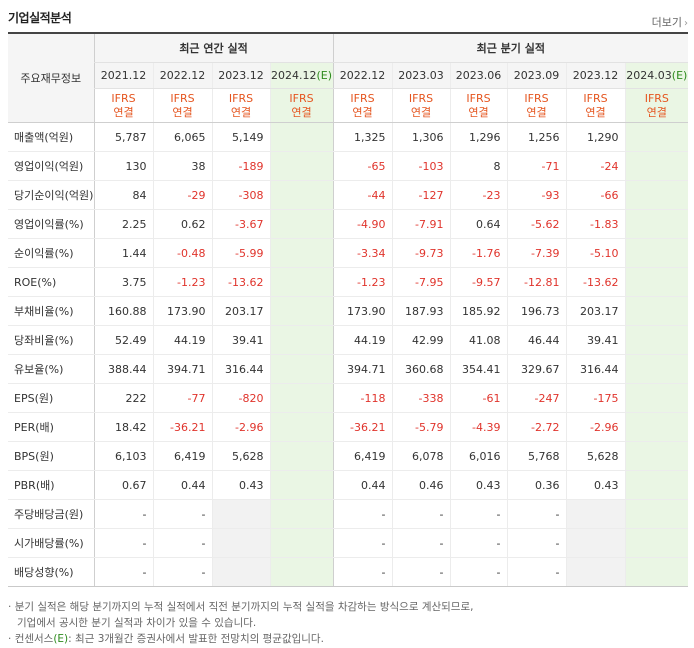  Describe the element at coordinates (362, 311) in the screenshot. I see `value-cell: 173.90` at that location.